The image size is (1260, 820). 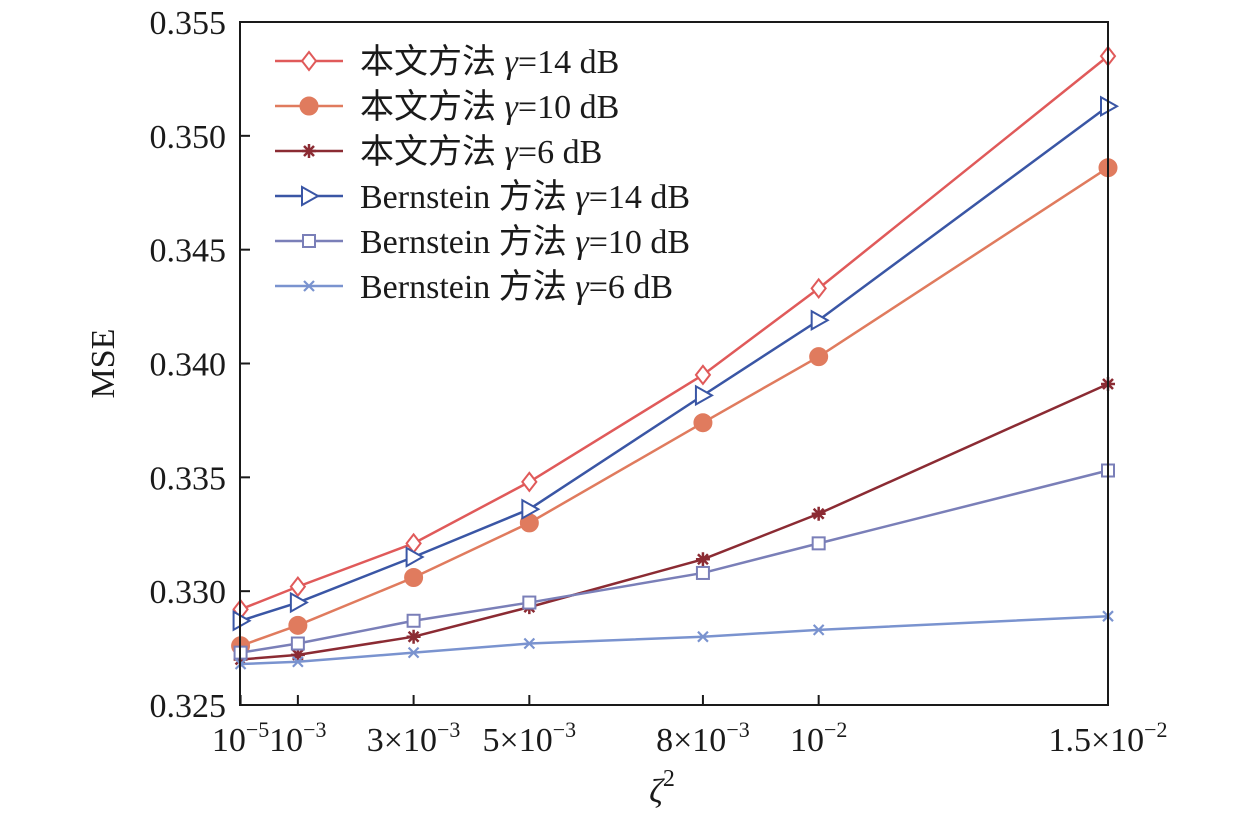 I want to click on x-tick-label: 5×10⁻³, so click(x=530, y=738).